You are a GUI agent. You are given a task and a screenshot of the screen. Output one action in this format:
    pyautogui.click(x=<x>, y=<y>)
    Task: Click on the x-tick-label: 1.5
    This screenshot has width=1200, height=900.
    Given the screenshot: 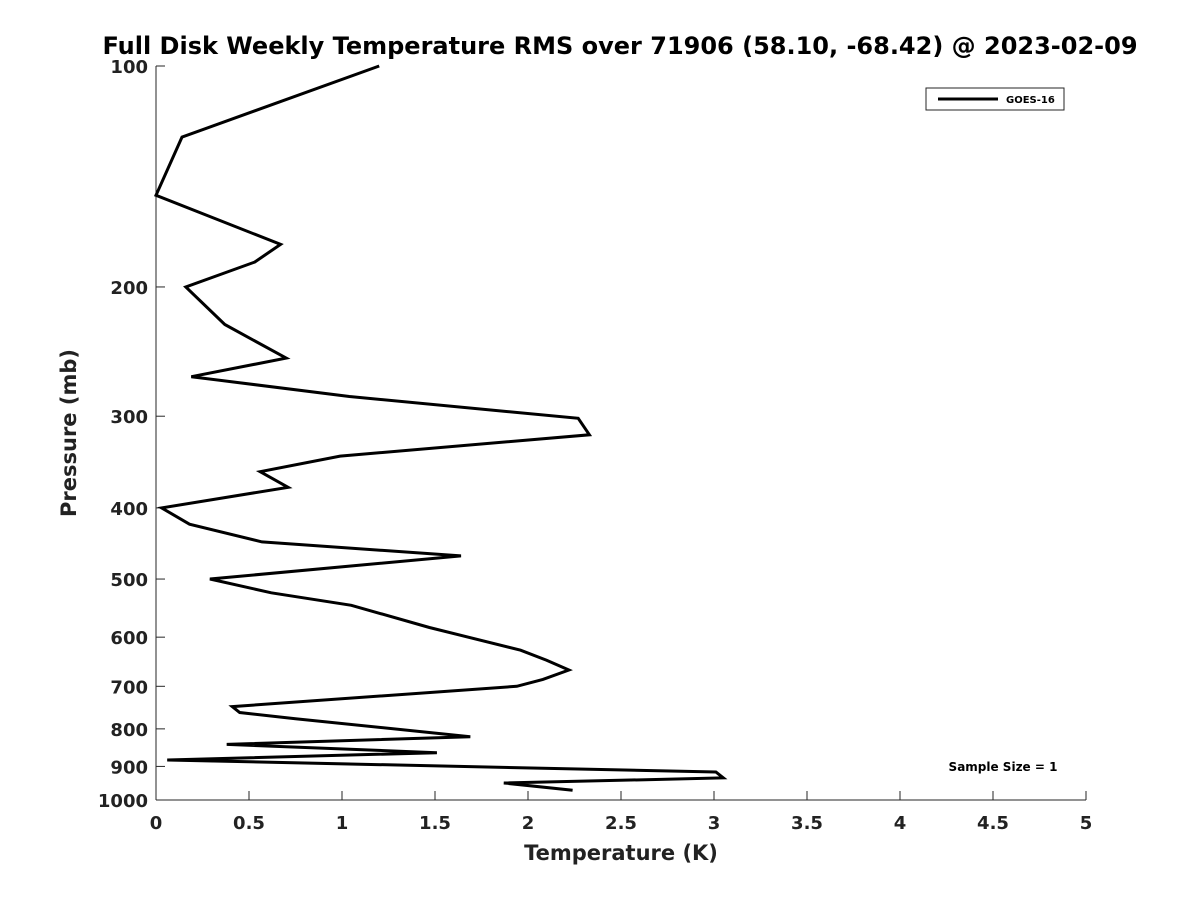 What is the action you would take?
    pyautogui.click(x=435, y=823)
    